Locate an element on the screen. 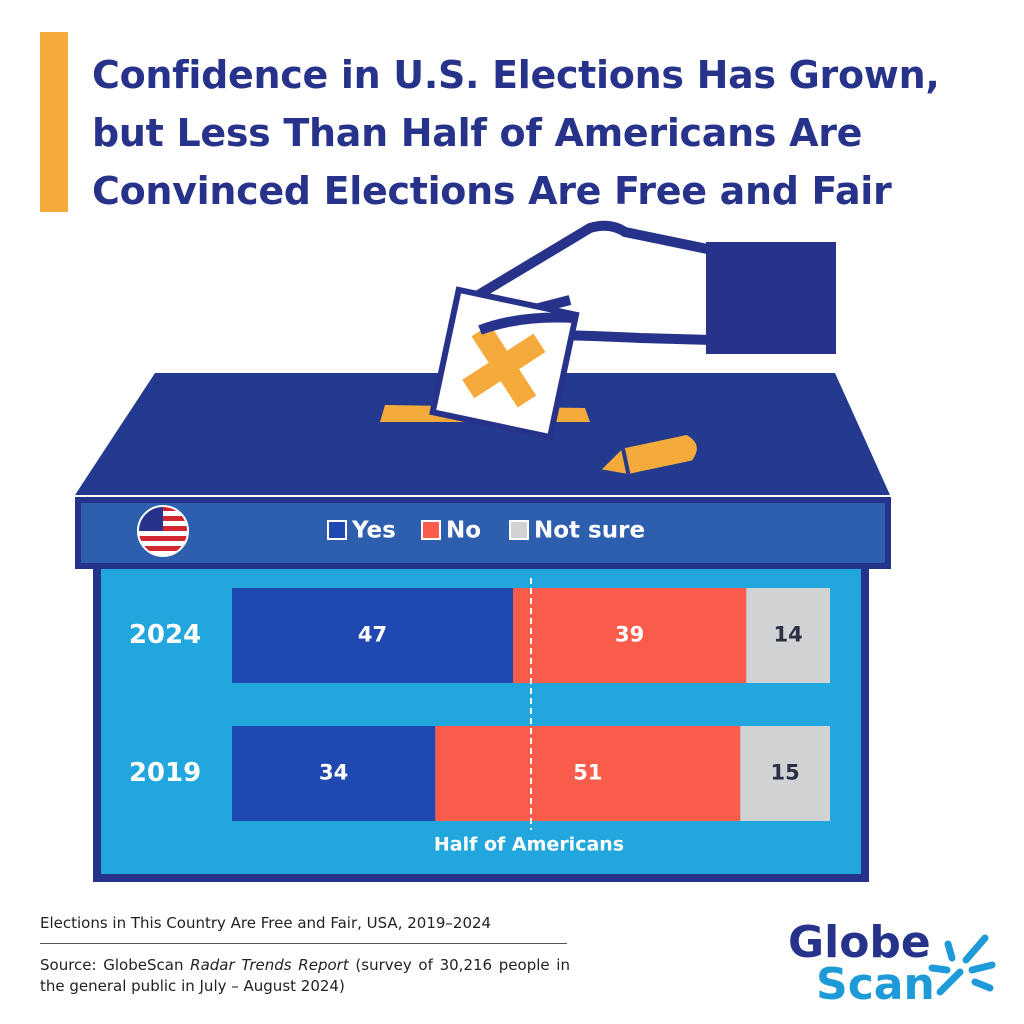  pencil is located at coordinates (649, 455).